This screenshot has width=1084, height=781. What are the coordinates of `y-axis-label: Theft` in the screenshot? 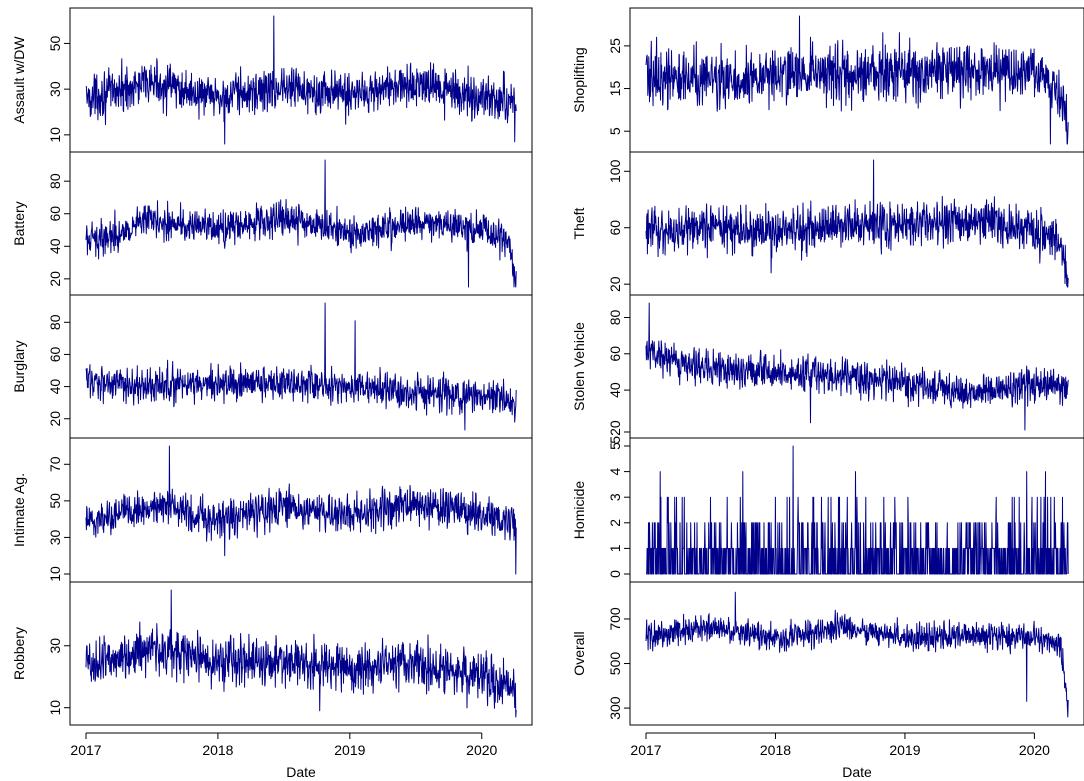 It's located at (579, 223).